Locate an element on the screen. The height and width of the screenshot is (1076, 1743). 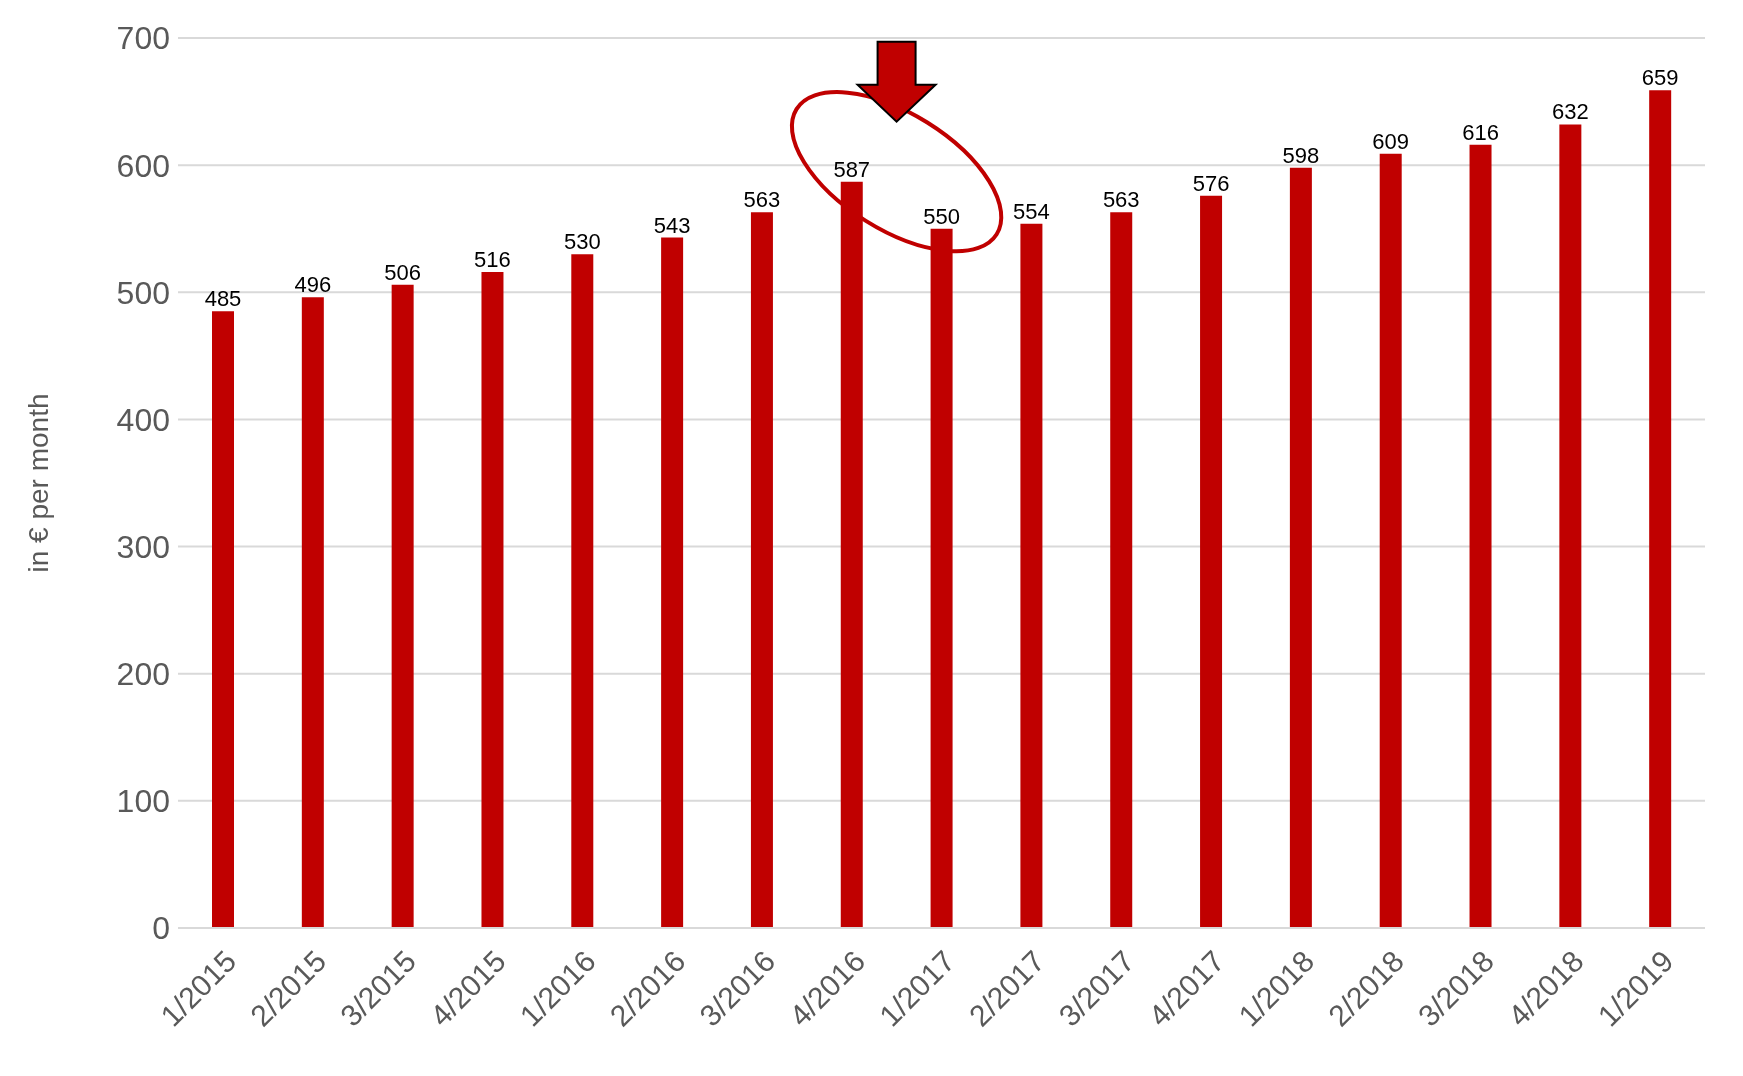
data-label: 506 is located at coordinates (403, 272).